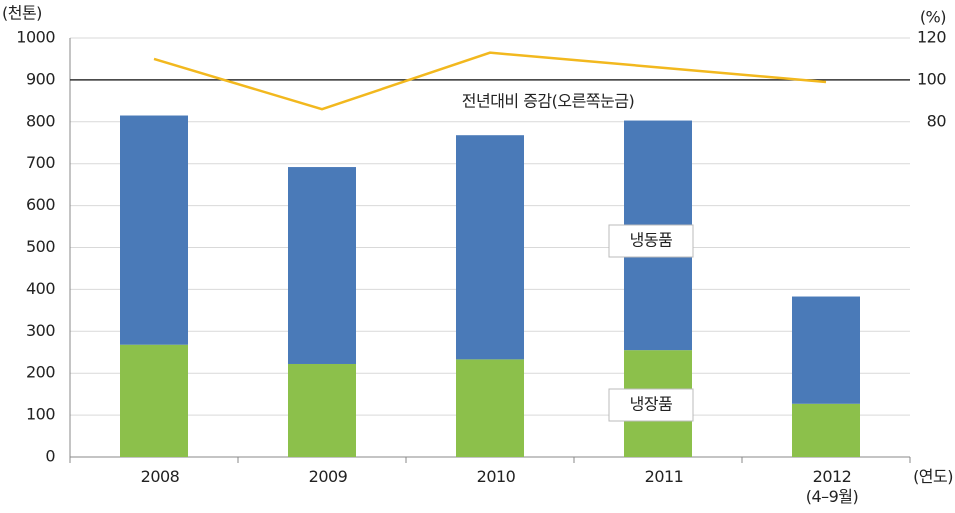  Describe the element at coordinates (931, 37) in the screenshot. I see `y2-tick-label: 120` at that location.